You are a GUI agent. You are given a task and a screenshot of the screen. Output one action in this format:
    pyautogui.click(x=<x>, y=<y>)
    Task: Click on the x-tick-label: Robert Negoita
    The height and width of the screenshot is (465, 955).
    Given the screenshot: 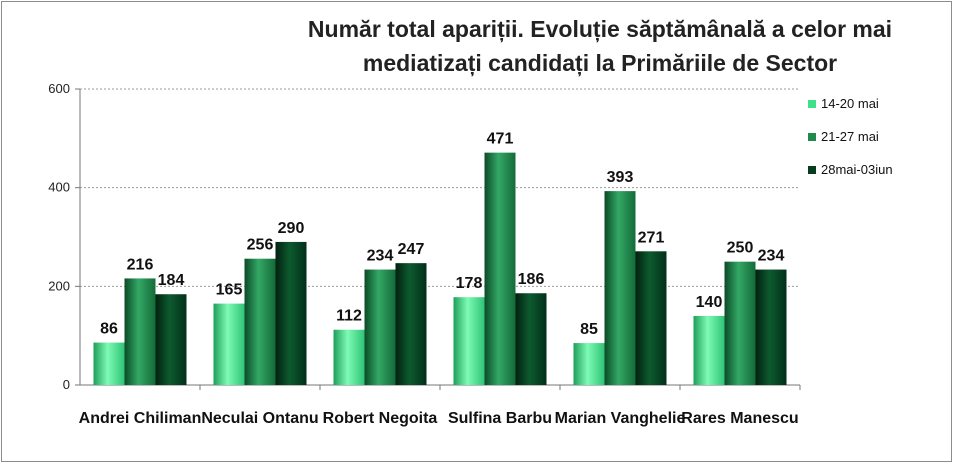 What is the action you would take?
    pyautogui.click(x=380, y=418)
    